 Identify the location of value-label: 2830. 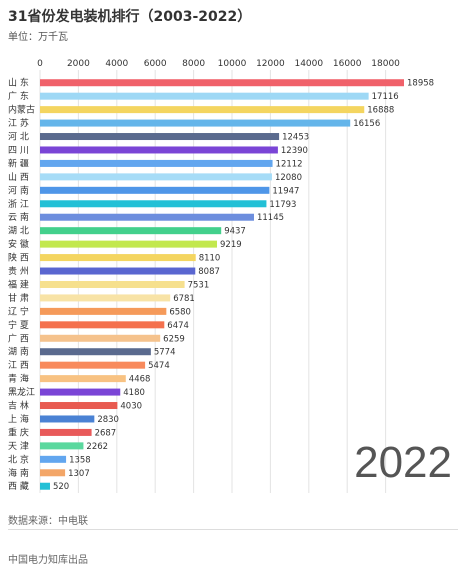
(108, 420).